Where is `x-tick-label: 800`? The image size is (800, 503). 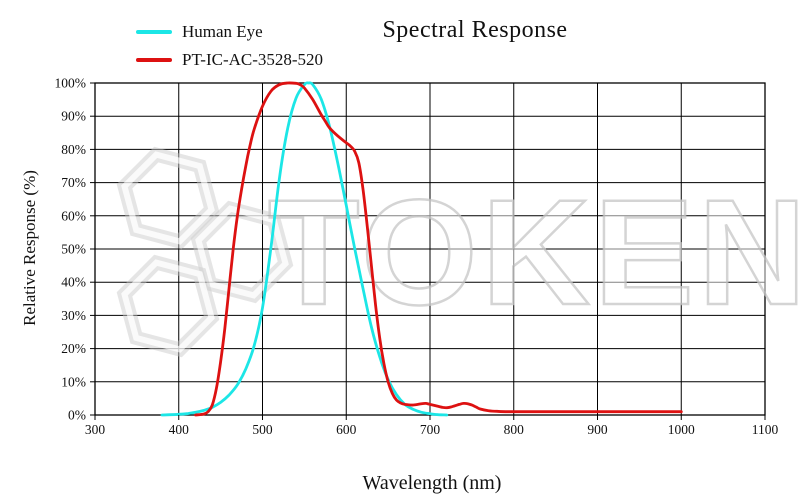
x-tick-label: 800 is located at coordinates (514, 429).